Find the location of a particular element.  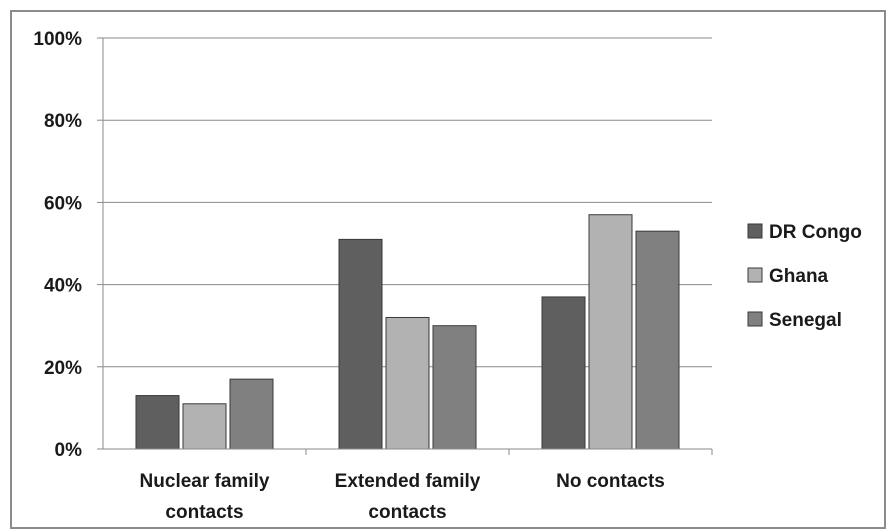

x-tick-label: Extended family is located at coordinates (408, 481).